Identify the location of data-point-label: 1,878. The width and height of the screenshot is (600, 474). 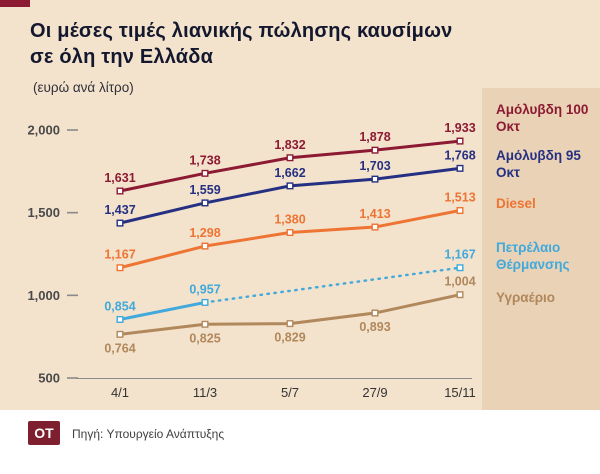
(374, 137).